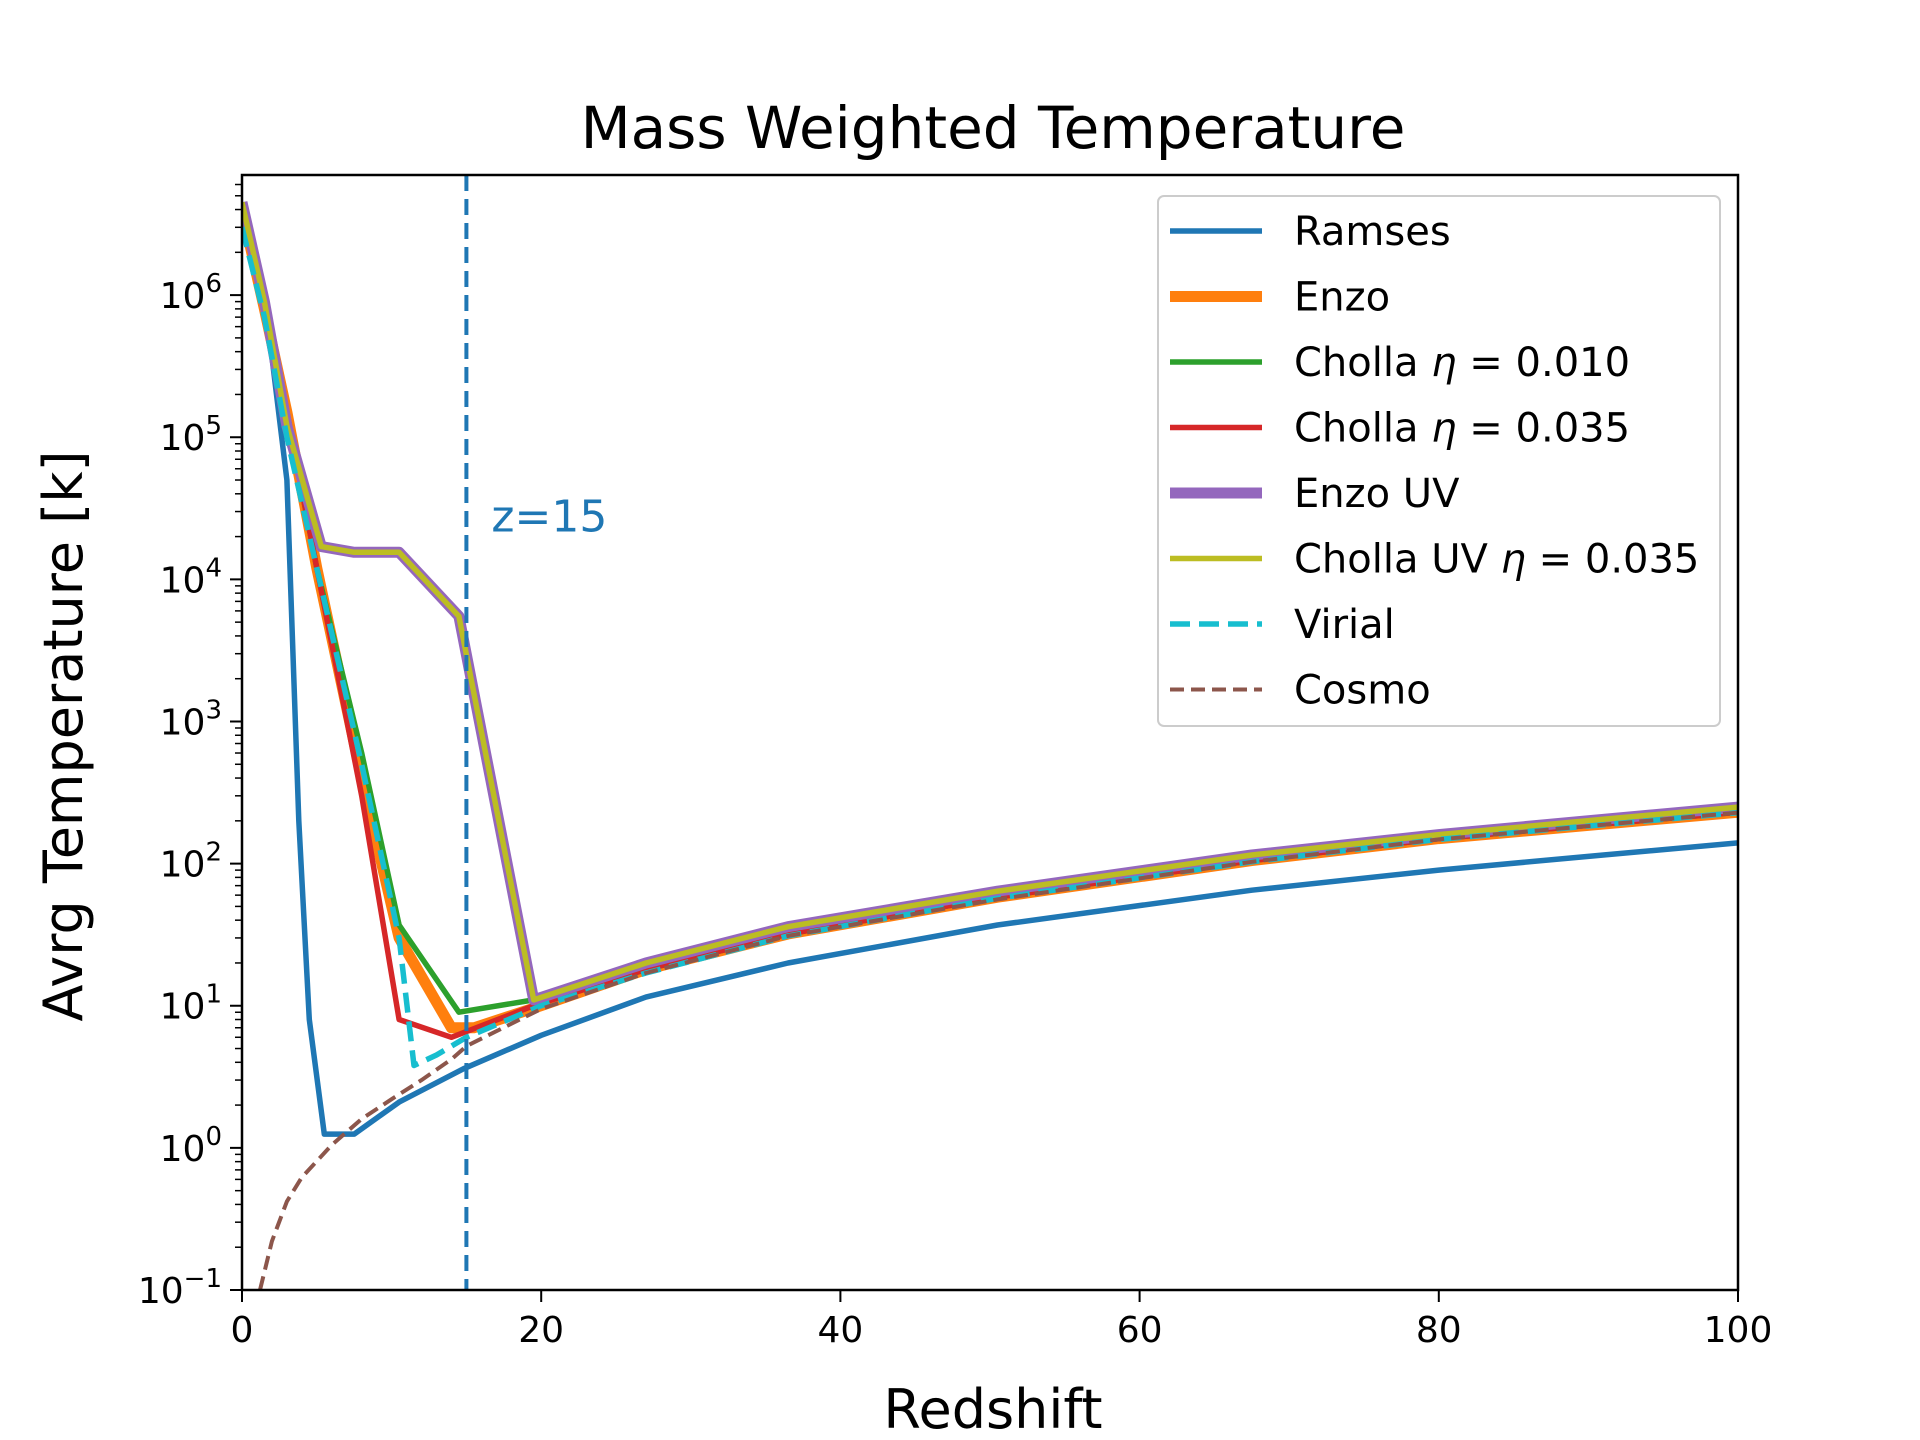 The width and height of the screenshot is (1920, 1440). What do you see at coordinates (191, 1146) in the screenshot?
I see `y-tick-label: 10⁰` at bounding box center [191, 1146].